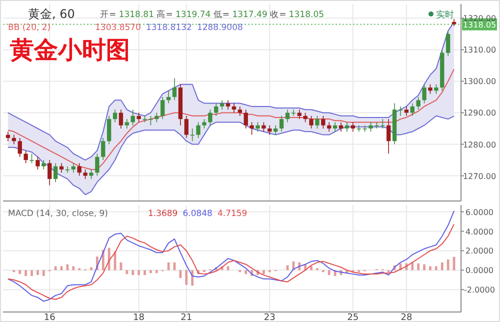 This screenshot has height=322, width=500. Describe the element at coordinates (479, 81) in the screenshot. I see `y-tick-label: 1300.00` at that location.